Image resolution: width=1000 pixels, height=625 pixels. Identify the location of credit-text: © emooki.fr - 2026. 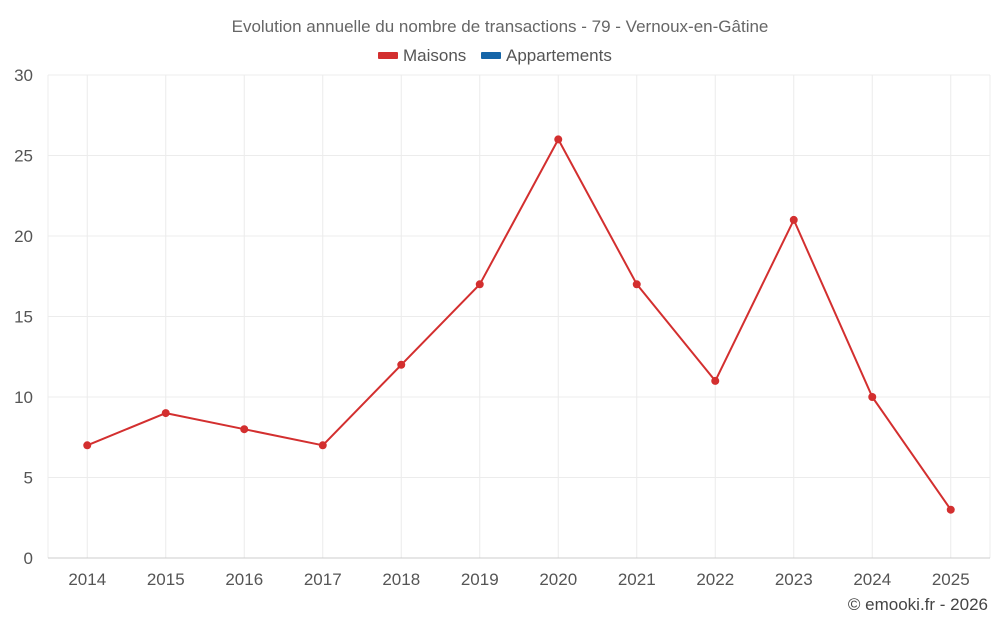
(918, 604).